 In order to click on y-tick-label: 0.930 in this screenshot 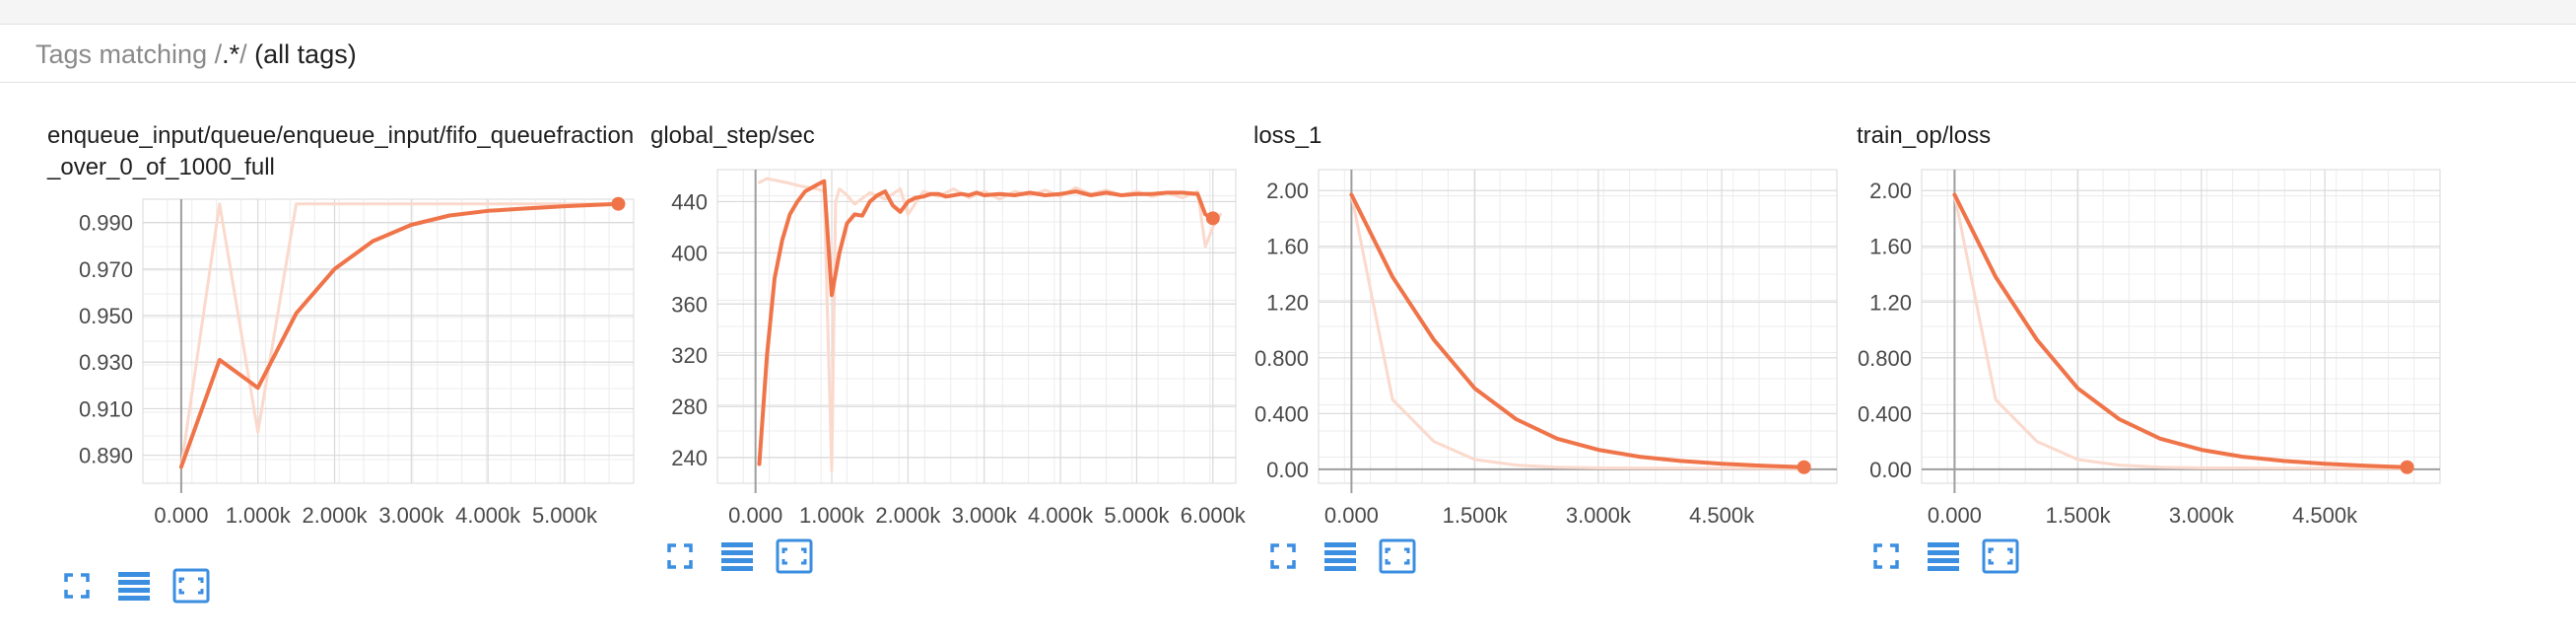, I will do `click(106, 362)`.